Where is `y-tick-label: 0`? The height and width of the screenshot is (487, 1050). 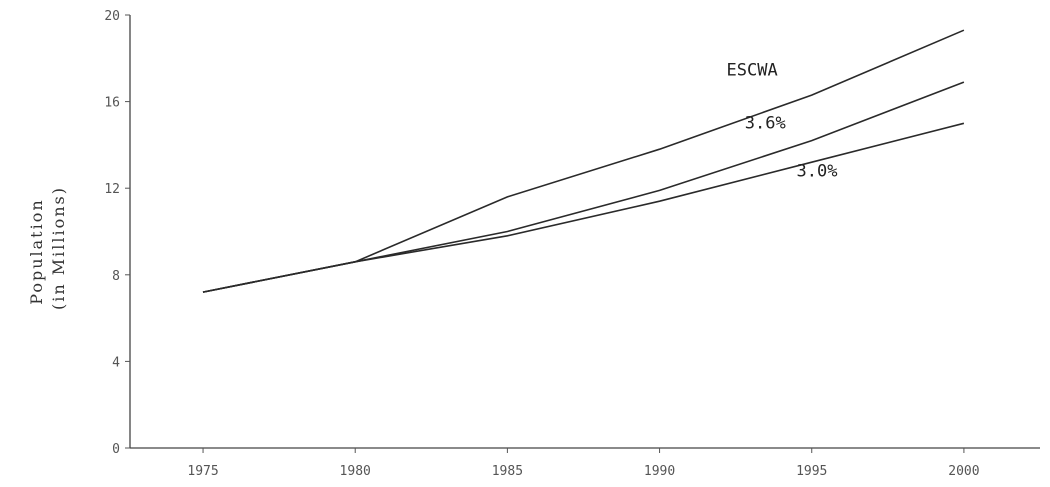 y-tick-label: 0 is located at coordinates (116, 449).